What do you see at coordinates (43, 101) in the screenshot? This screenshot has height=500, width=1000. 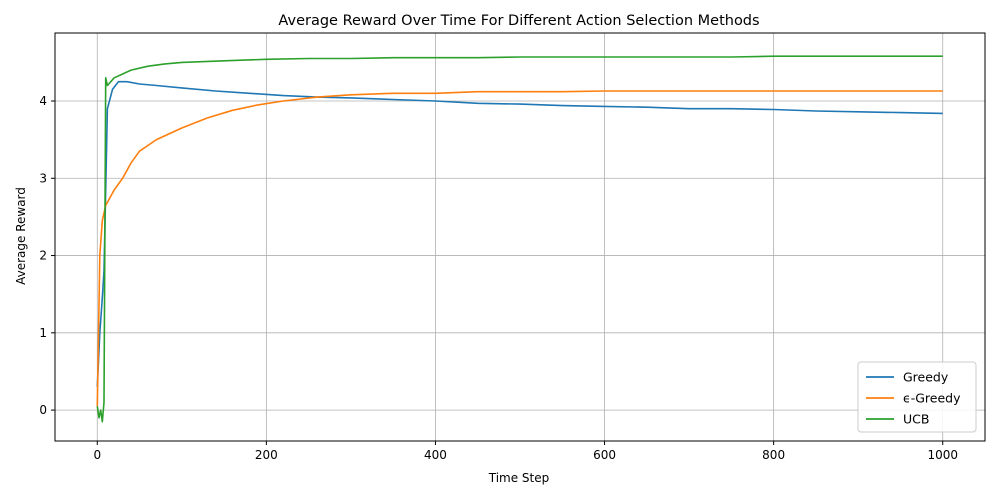 I see `y-tick-label: 4` at bounding box center [43, 101].